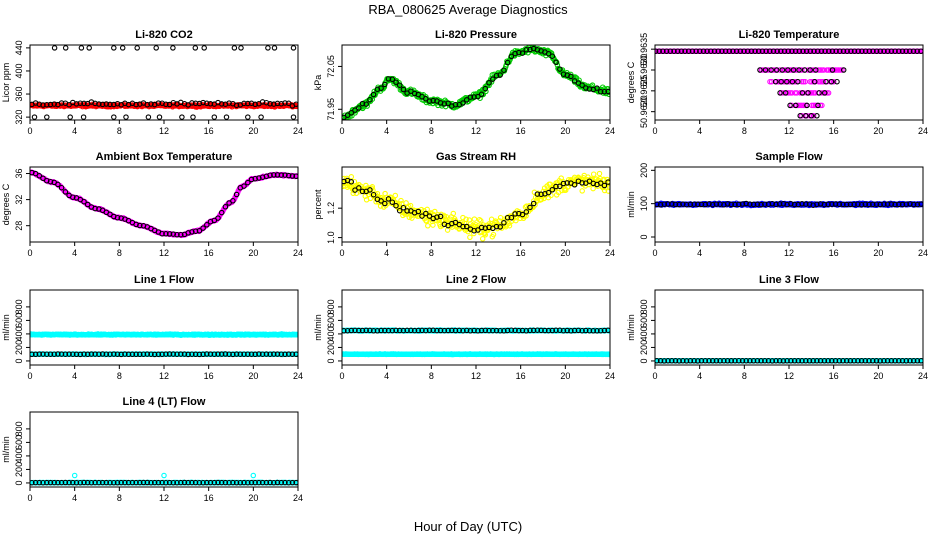 The width and height of the screenshot is (936, 540). I want to click on y-tick-label: 440, so click(19, 47).